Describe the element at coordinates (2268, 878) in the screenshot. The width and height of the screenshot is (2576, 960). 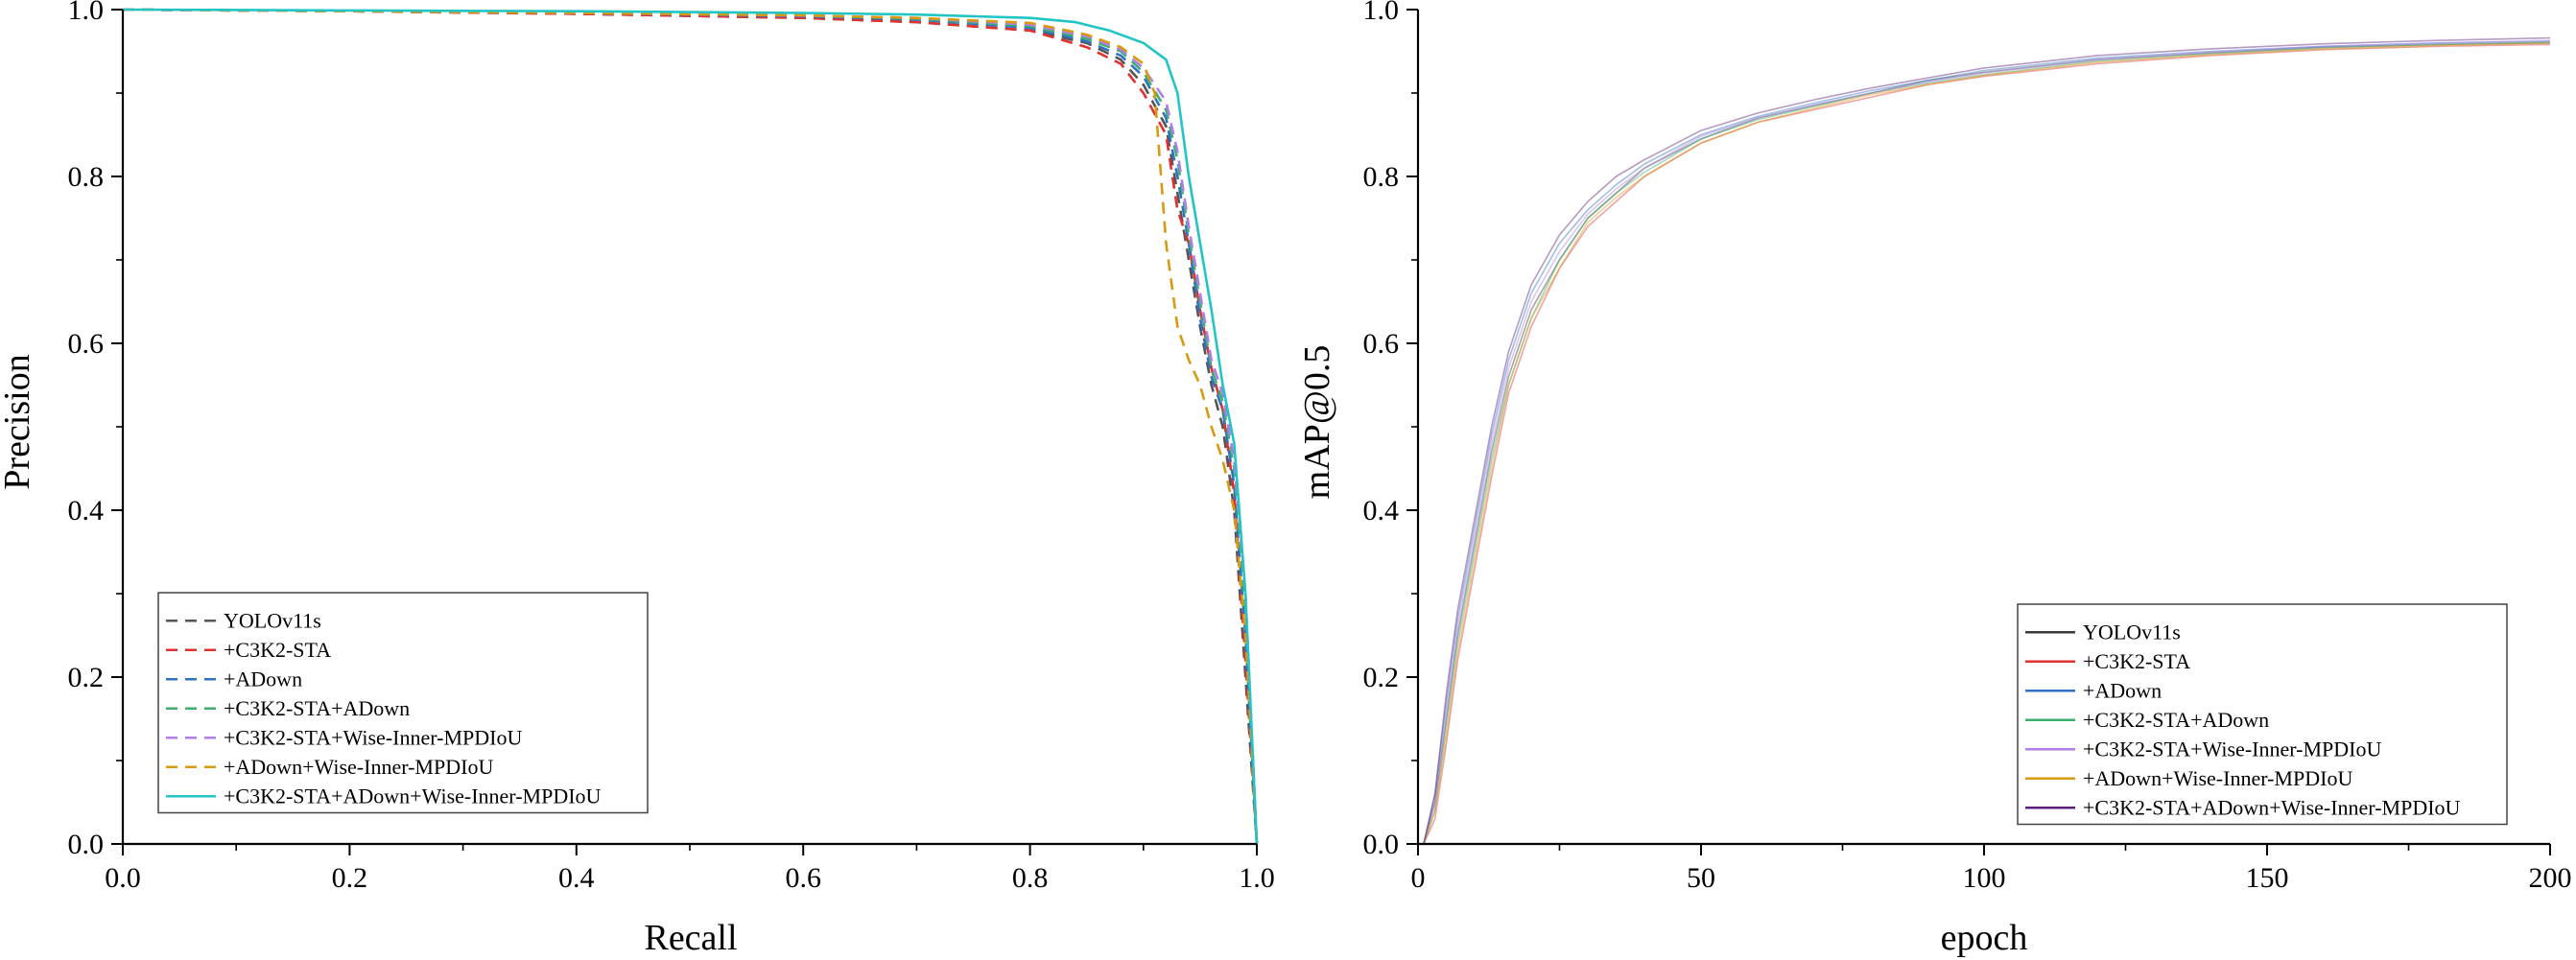
I see `map-x-tick-label: 150` at that location.